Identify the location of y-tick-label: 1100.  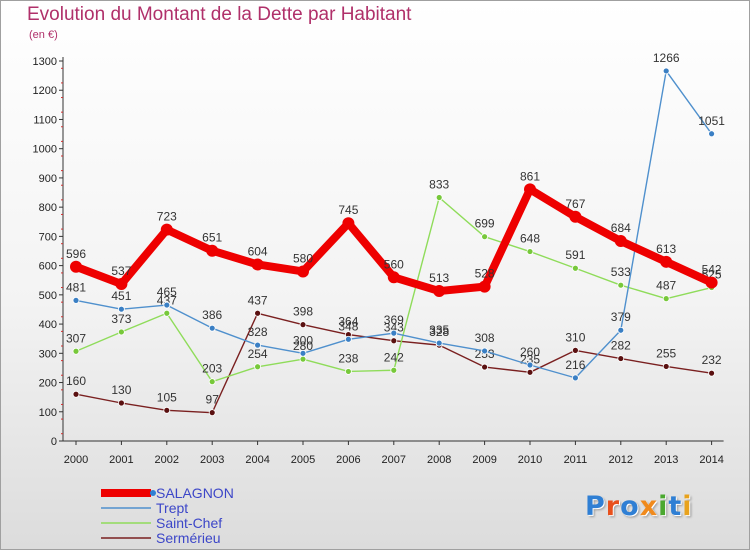
(45, 120).